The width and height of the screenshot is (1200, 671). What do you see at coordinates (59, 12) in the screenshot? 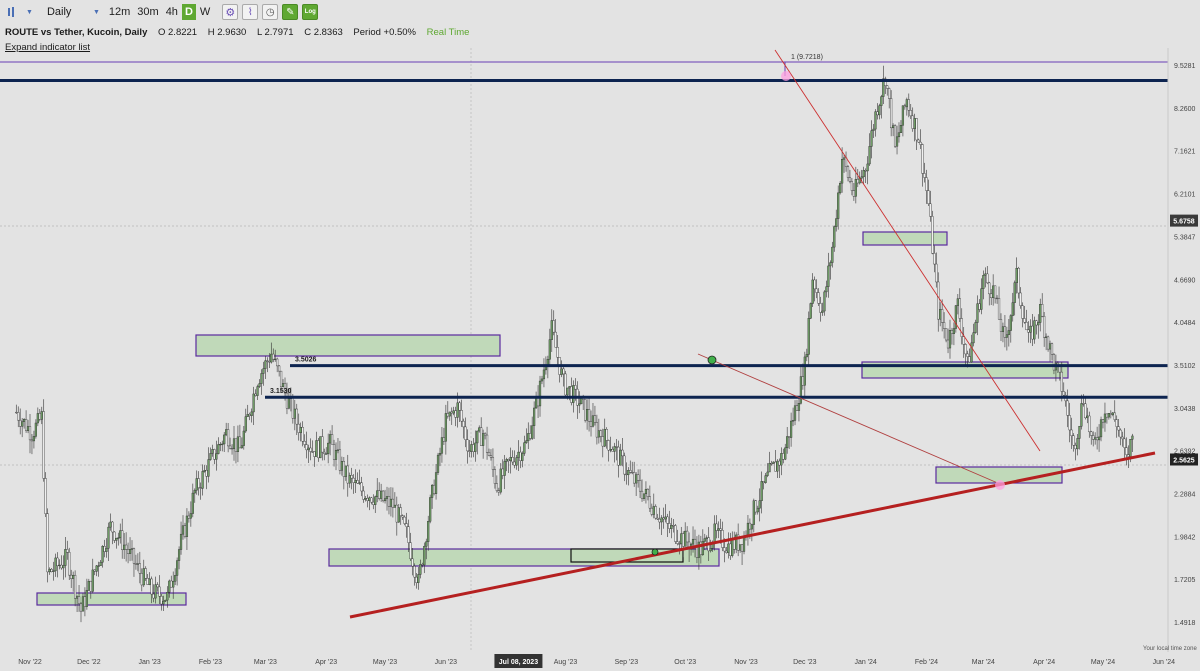
I see `timeframe-select: Daily` at bounding box center [59, 12].